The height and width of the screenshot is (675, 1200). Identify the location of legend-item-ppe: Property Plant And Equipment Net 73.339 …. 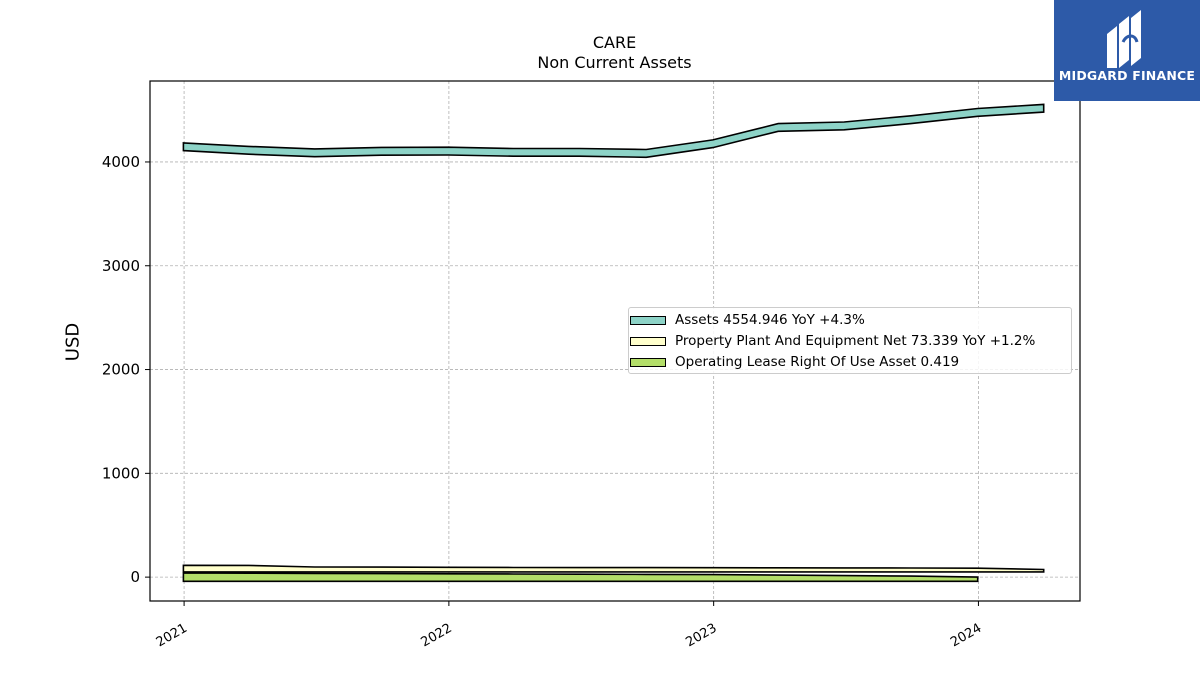
(832, 341).